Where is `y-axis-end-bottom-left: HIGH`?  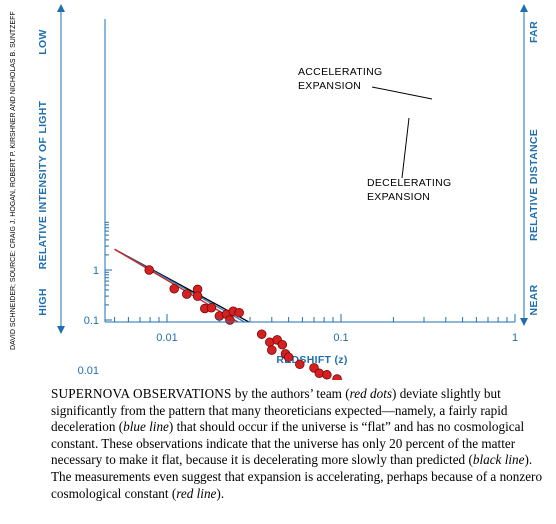 y-axis-end-bottom-left: HIGH is located at coordinates (43, 301).